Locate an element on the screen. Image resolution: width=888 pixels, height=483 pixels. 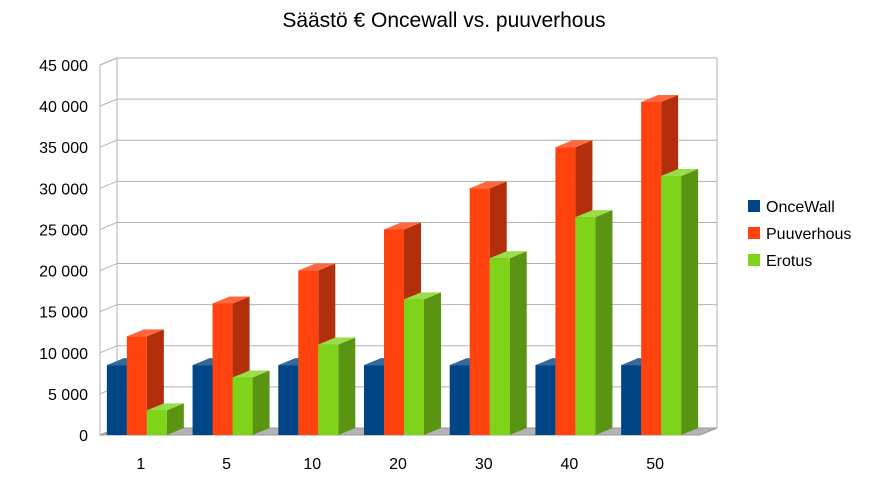
x-tick-label: 40 is located at coordinates (570, 464).